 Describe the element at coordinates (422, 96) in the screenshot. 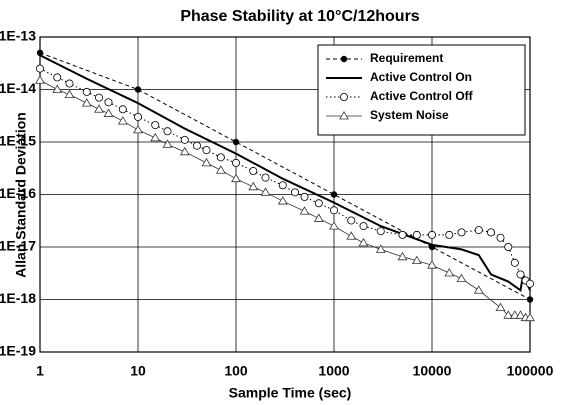

I see `legend-label: Active Control Off` at that location.